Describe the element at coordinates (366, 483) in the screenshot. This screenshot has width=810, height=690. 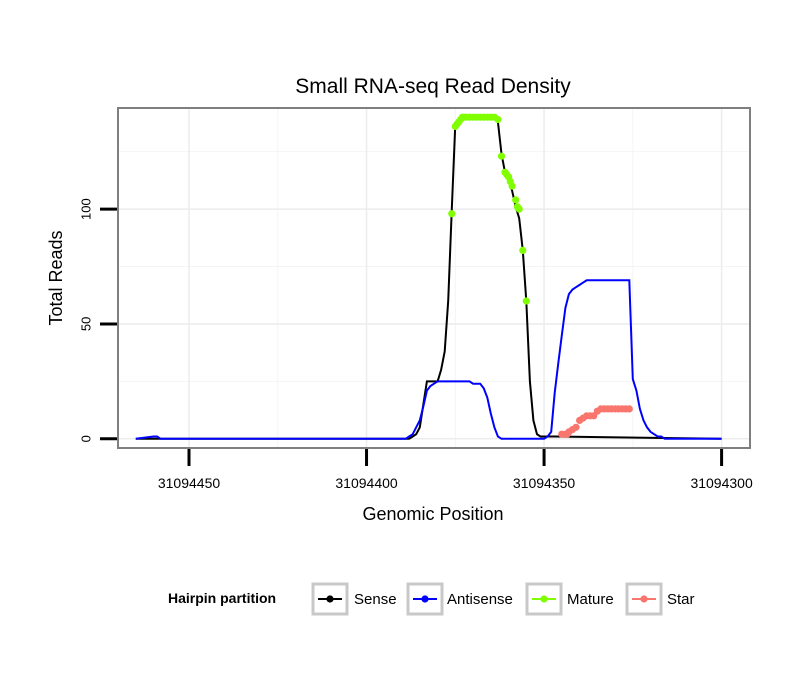
I see `x-tick-label: 31094400` at that location.